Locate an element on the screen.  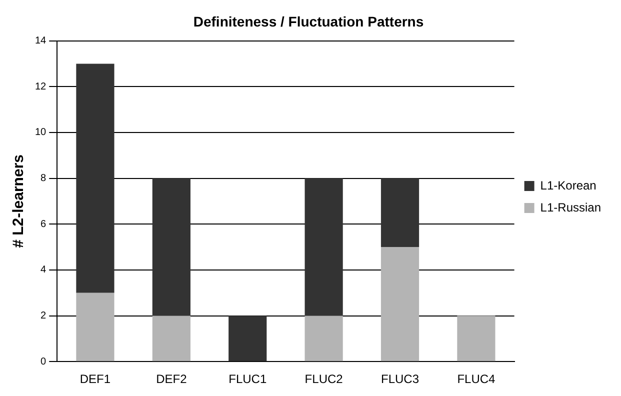
x-tick-label: DEF2 is located at coordinates (172, 379).